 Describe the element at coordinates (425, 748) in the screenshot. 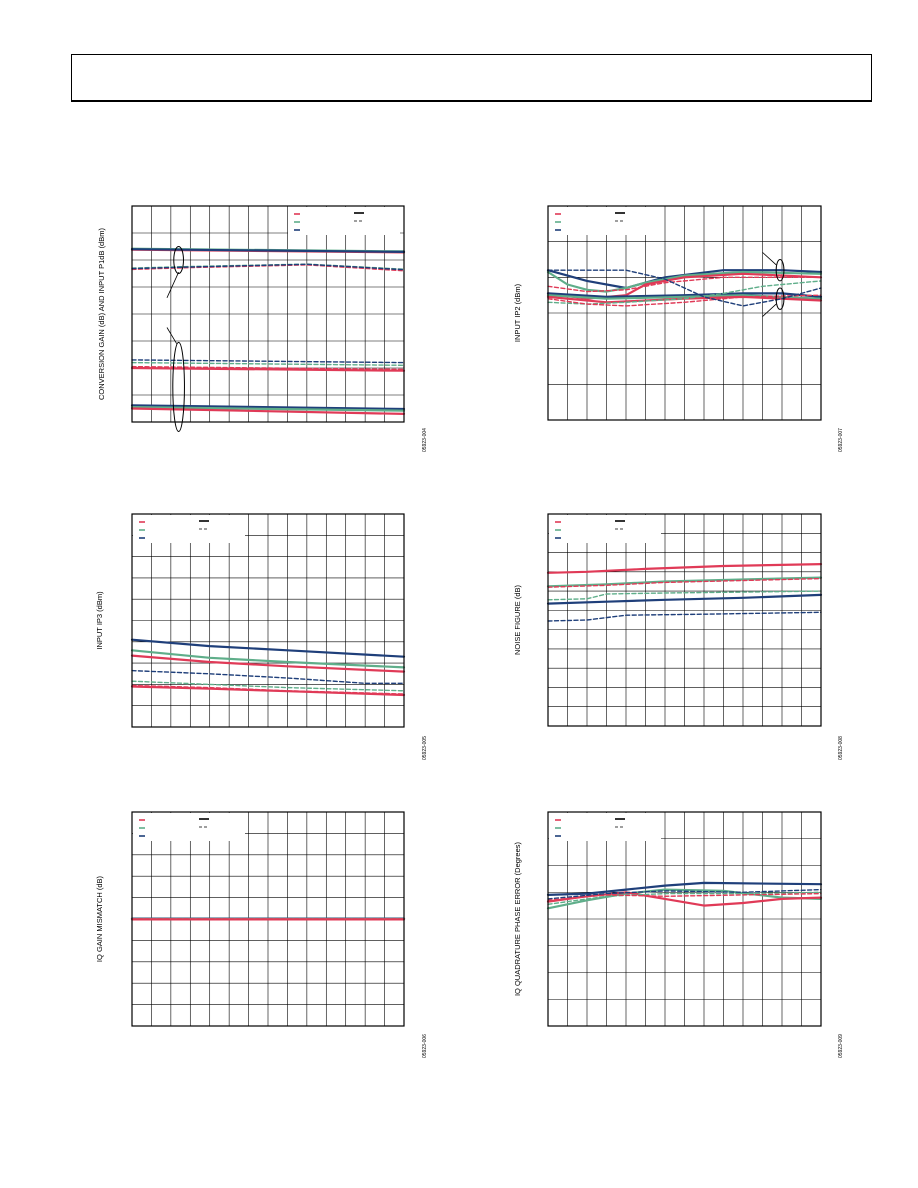

I see `figure-id: 05923-005` at that location.